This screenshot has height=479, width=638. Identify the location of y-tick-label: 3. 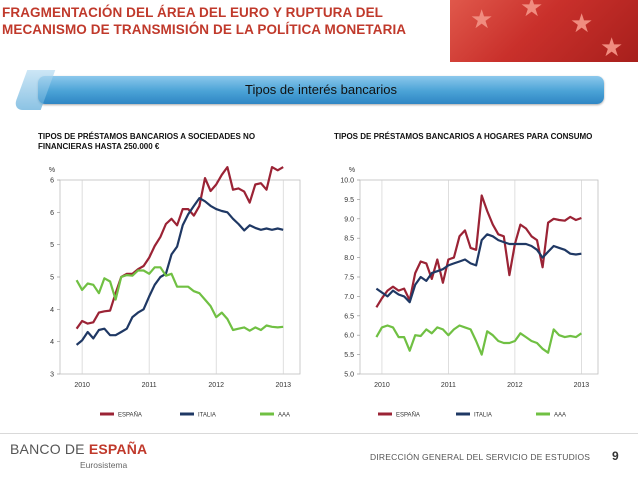
(52, 375).